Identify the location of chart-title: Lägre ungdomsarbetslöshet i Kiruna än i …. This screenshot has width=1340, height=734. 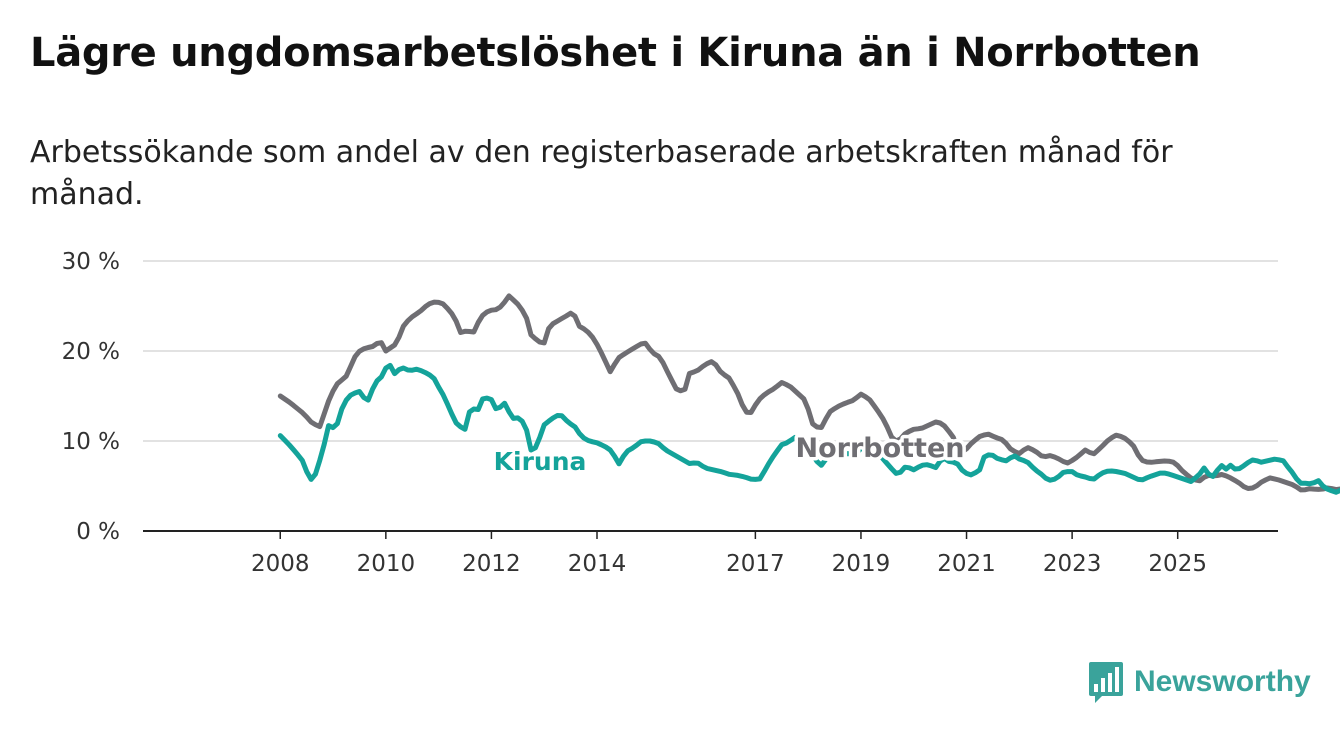
(615, 53).